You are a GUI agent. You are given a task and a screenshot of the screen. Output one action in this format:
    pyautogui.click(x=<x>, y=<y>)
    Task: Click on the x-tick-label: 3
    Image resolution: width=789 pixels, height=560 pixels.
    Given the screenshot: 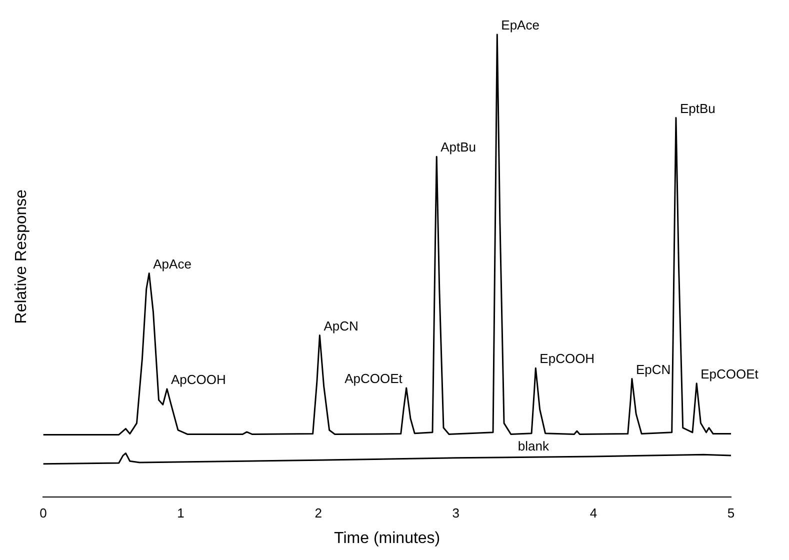 What is the action you would take?
    pyautogui.click(x=456, y=513)
    